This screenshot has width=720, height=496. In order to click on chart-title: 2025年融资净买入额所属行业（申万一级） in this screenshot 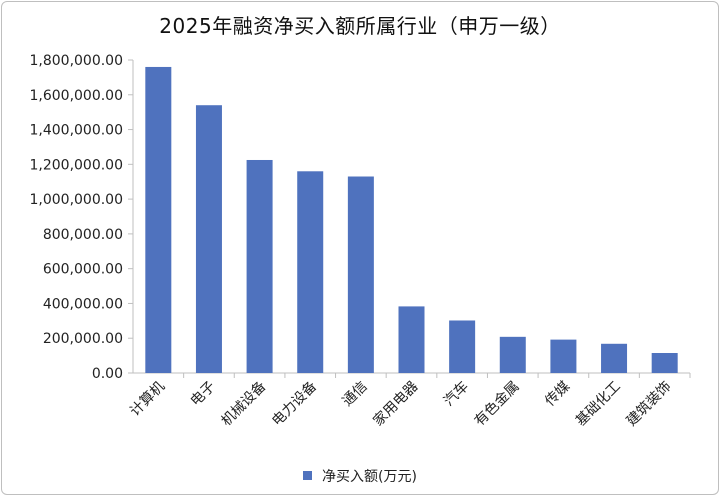, I will do `click(360, 26)`.